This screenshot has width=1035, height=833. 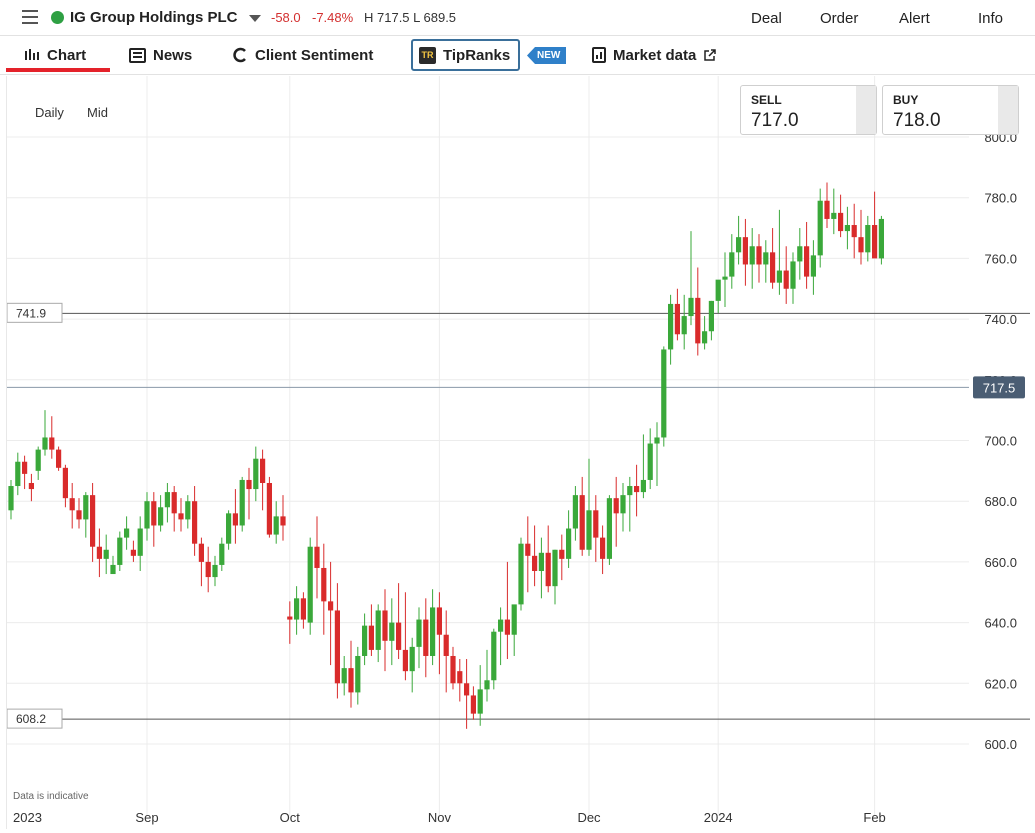 What do you see at coordinates (589, 817) in the screenshot?
I see `x-tick-label: Dec` at bounding box center [589, 817].